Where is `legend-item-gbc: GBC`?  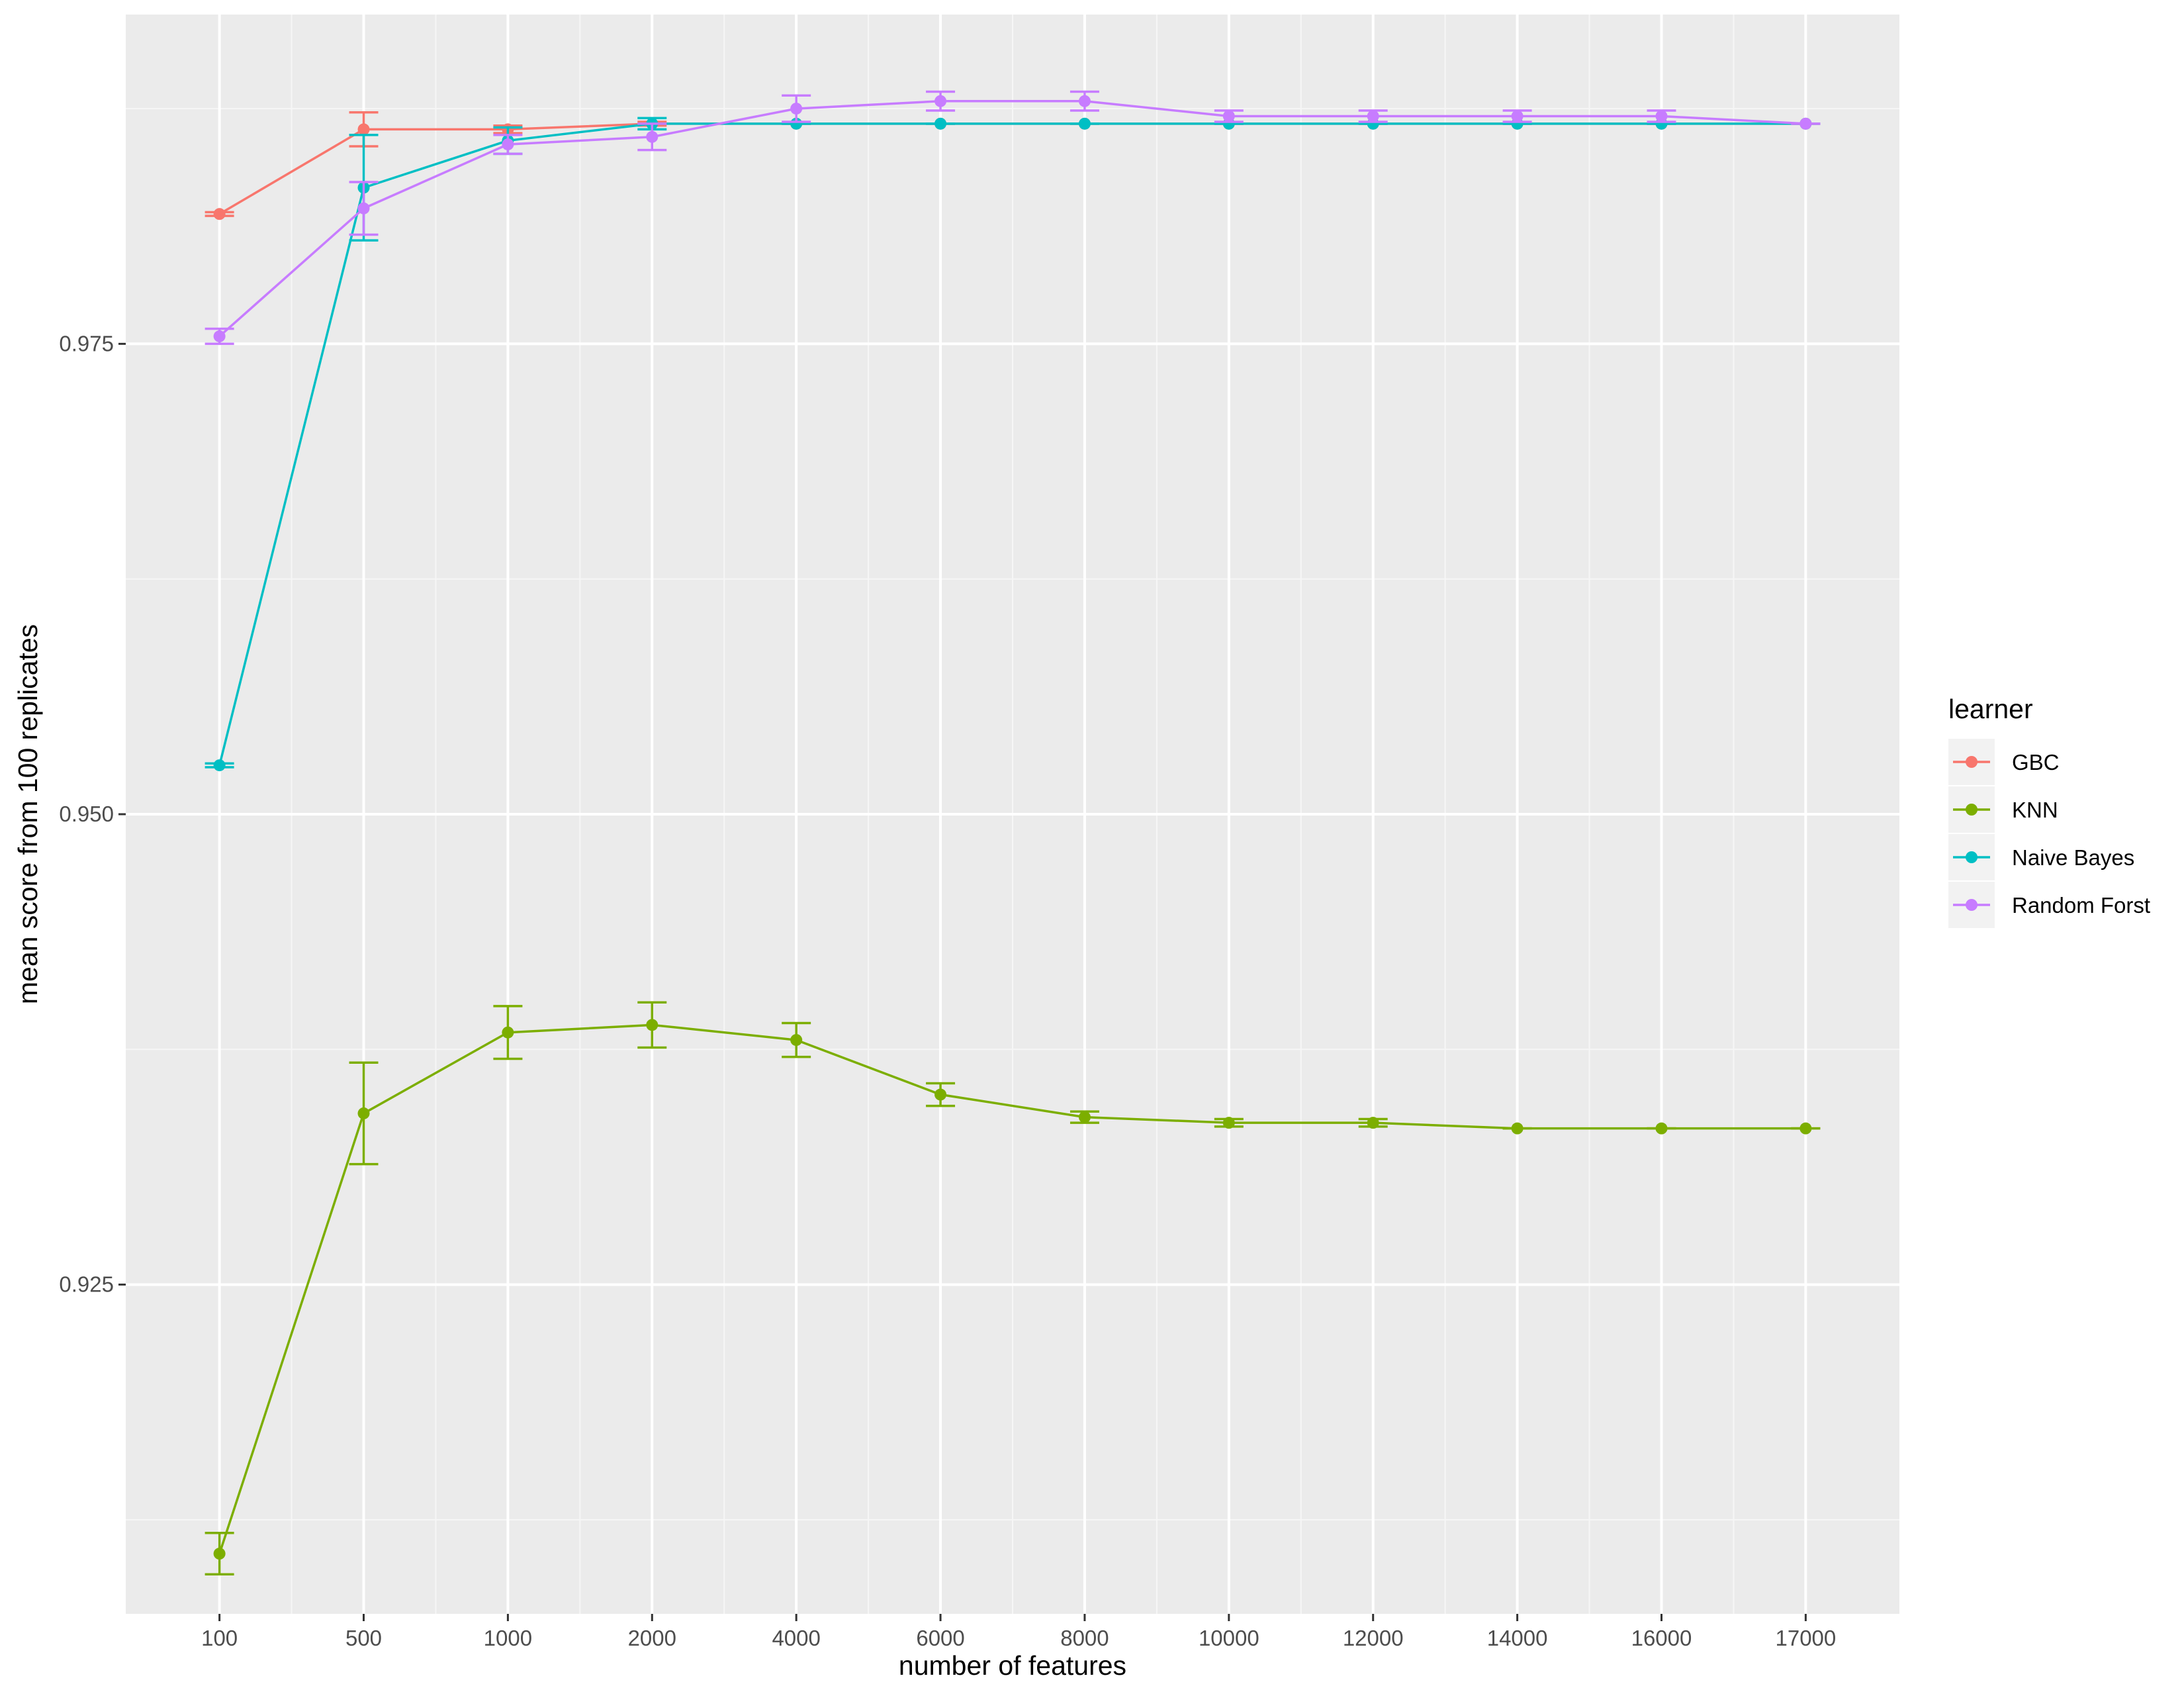 legend-item-gbc: GBC is located at coordinates (2004, 762).